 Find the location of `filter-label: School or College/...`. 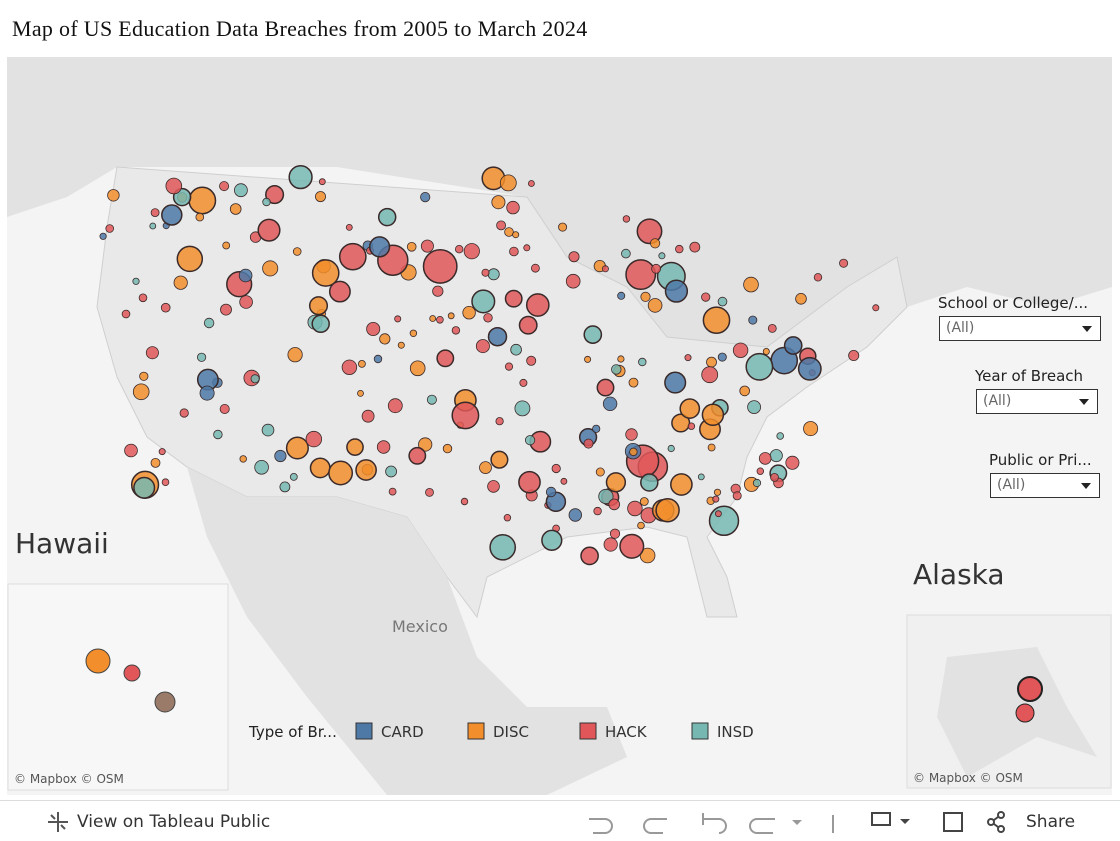

filter-label: School or College/... is located at coordinates (1013, 303).